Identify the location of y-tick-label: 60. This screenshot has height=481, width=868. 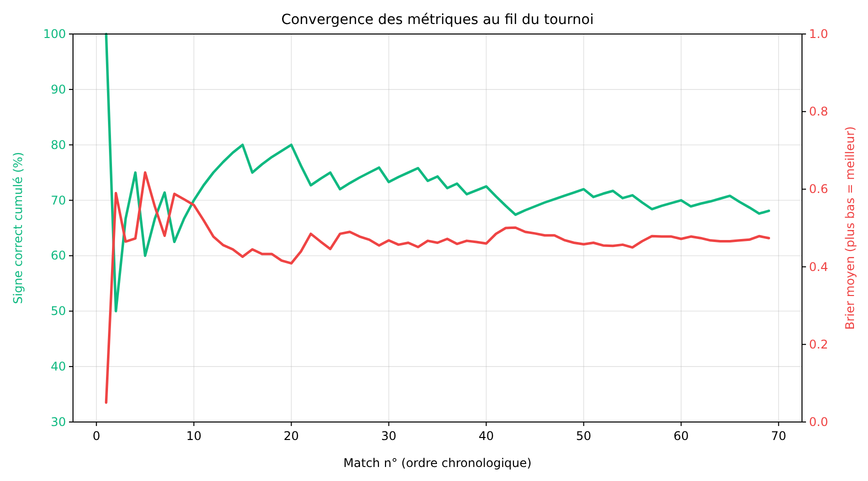
(58, 255).